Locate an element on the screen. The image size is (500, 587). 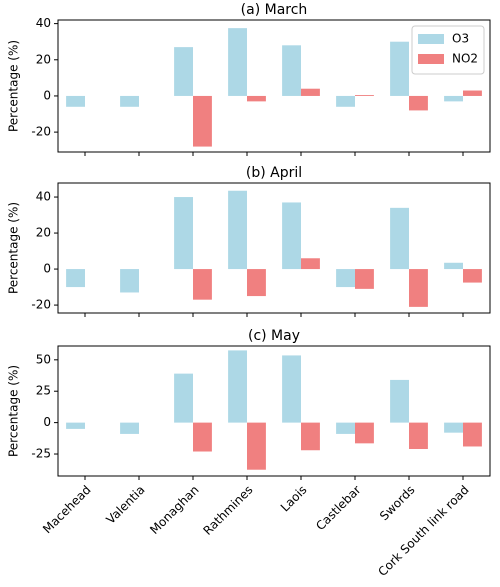
x-tick-label: Rathmines is located at coordinates (227, 510).